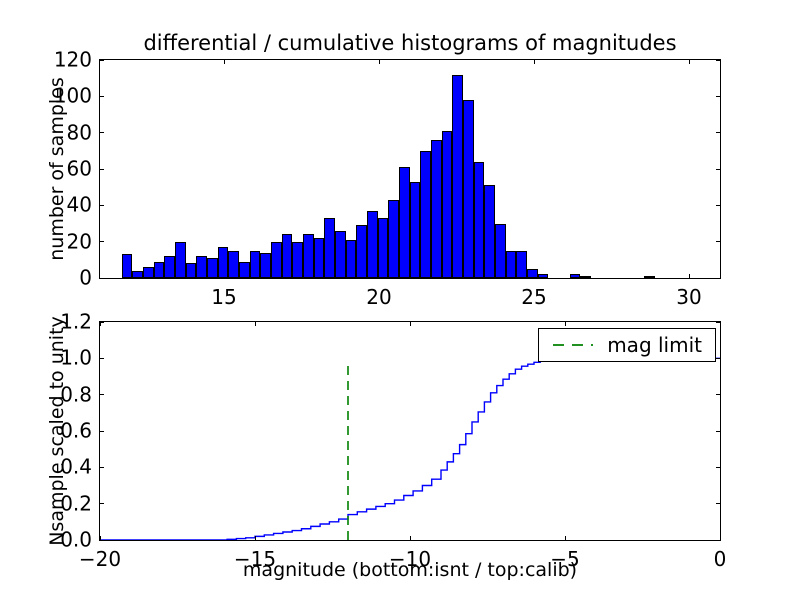  Describe the element at coordinates (573, 345) in the screenshot. I see `mag-limit-line-sample` at that location.